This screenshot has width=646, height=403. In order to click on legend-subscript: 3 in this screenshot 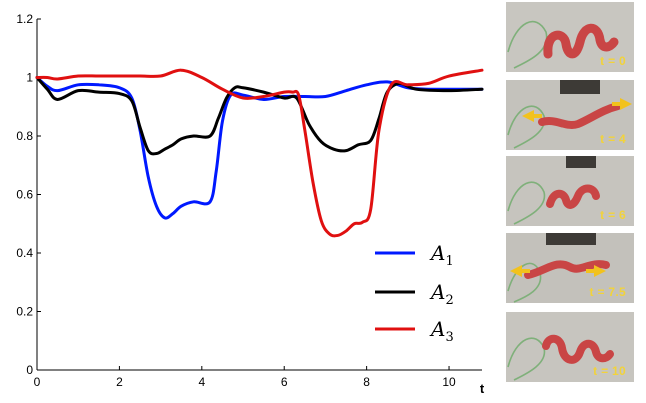, I will do `click(449, 337)`.